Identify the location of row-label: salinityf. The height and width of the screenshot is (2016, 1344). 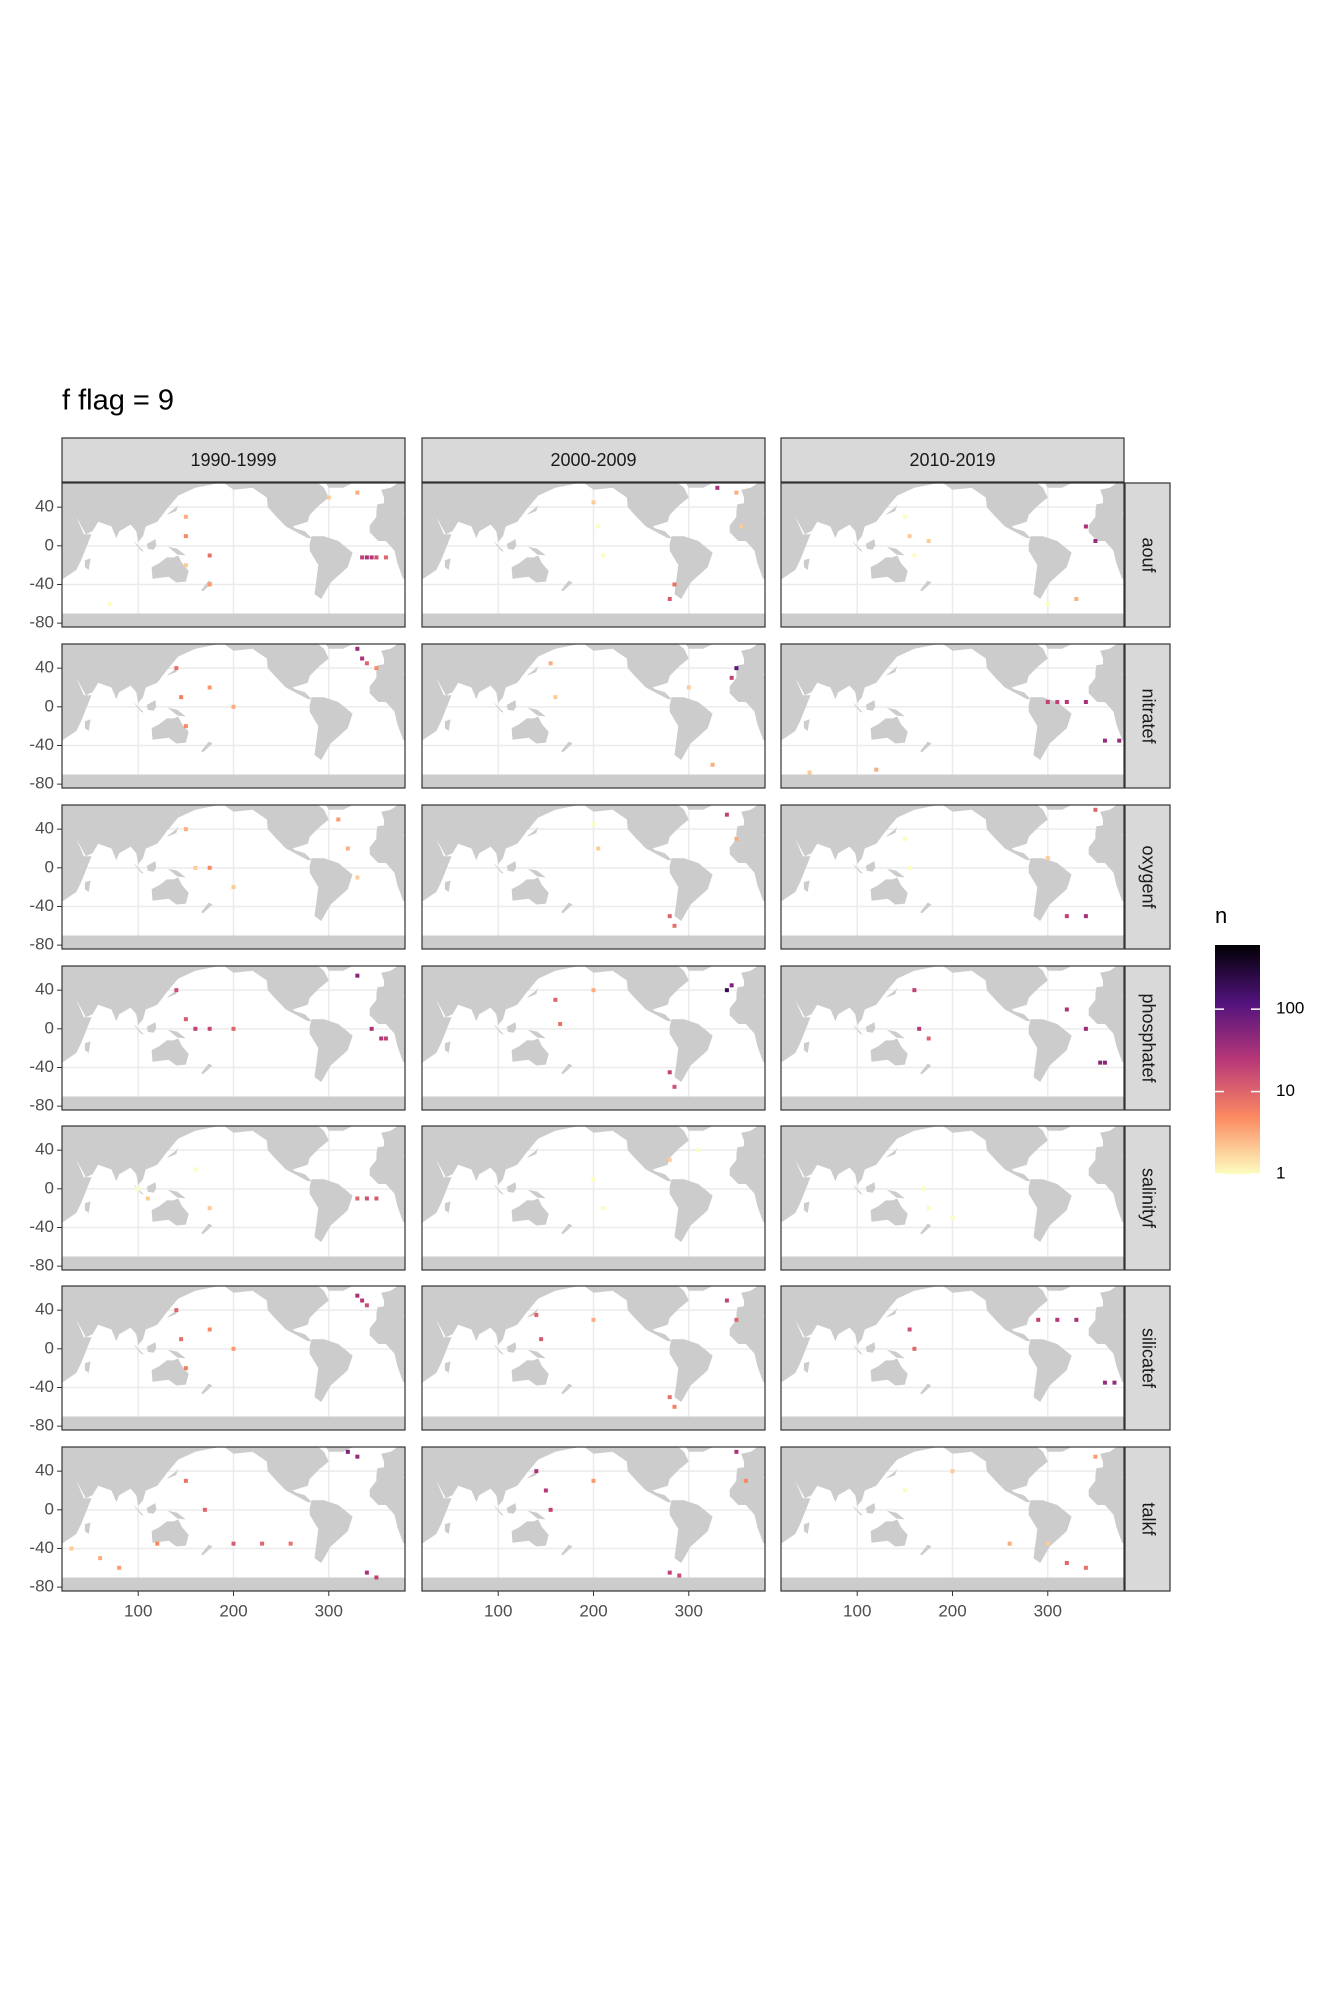
(1148, 1198).